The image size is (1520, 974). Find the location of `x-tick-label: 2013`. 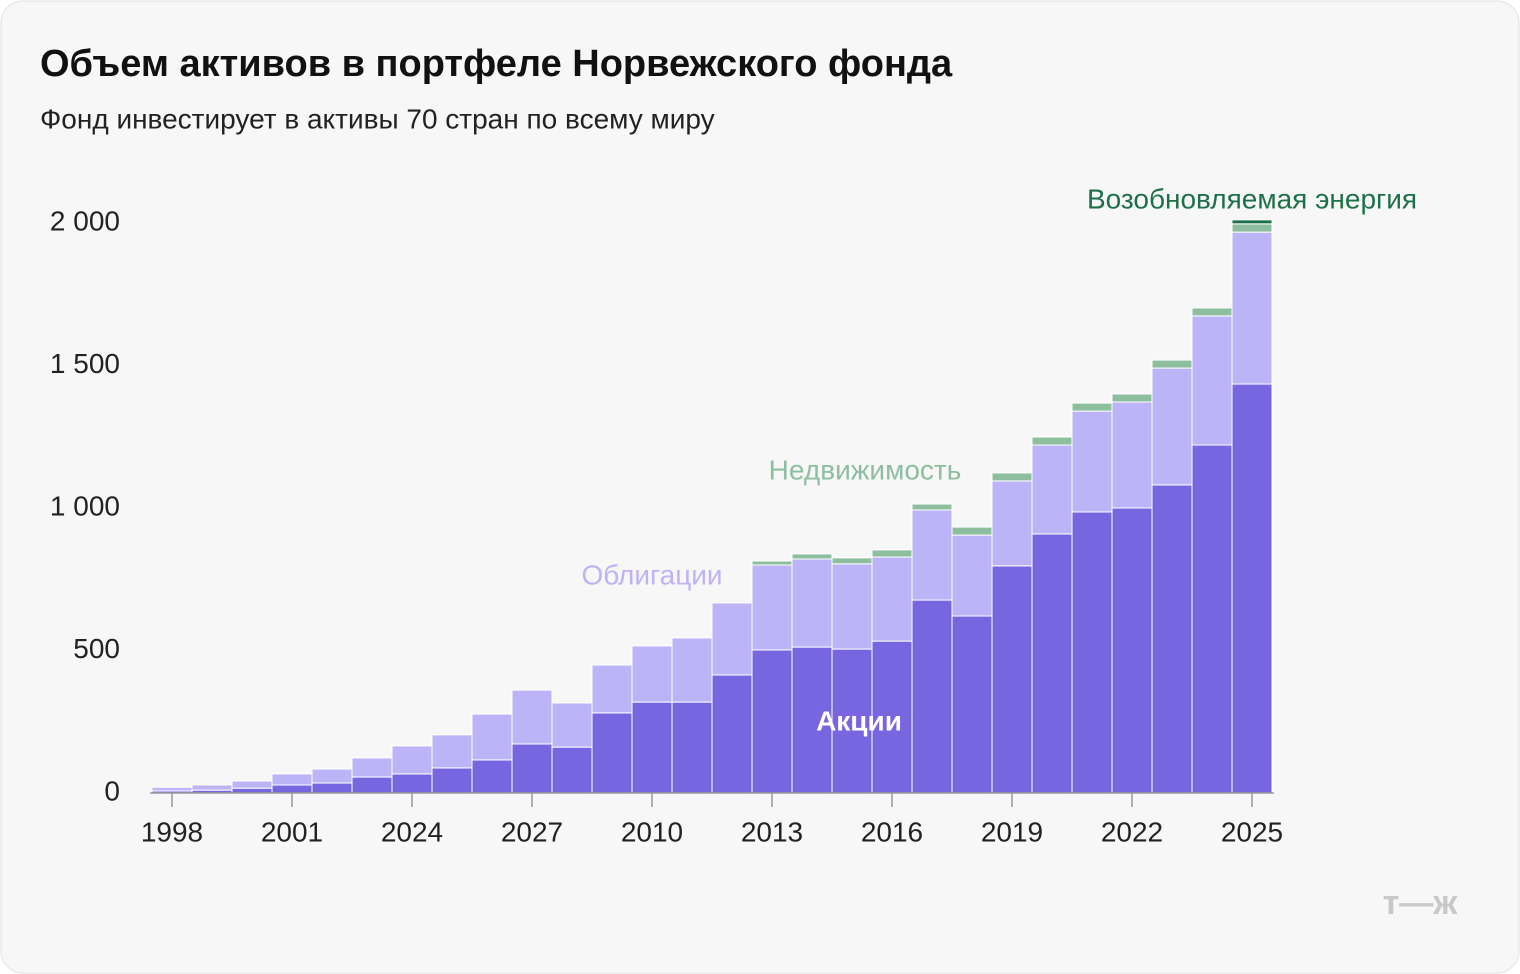

x-tick-label: 2013 is located at coordinates (772, 831).